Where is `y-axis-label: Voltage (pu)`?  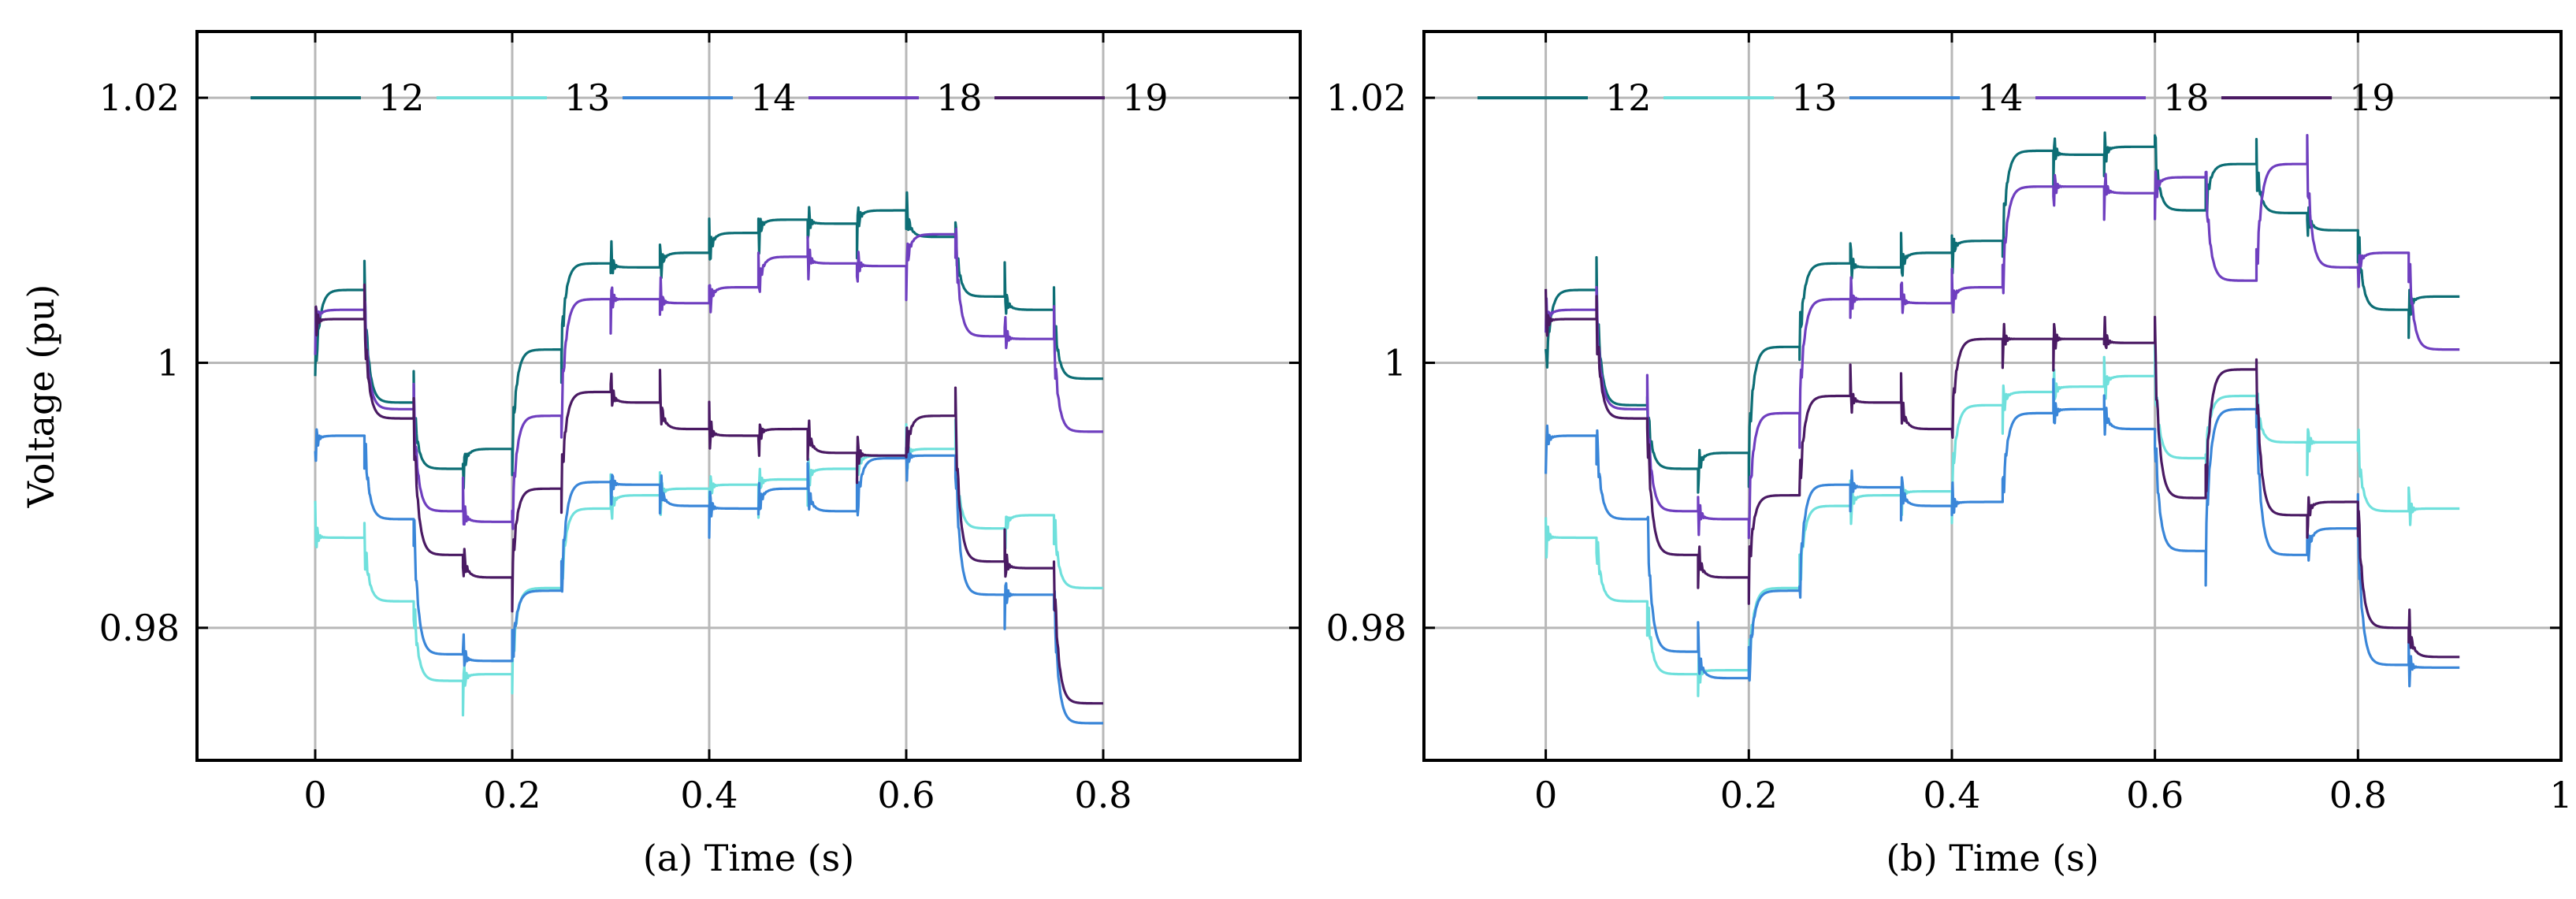
y-axis-label: Voltage (pu) is located at coordinates (41, 397).